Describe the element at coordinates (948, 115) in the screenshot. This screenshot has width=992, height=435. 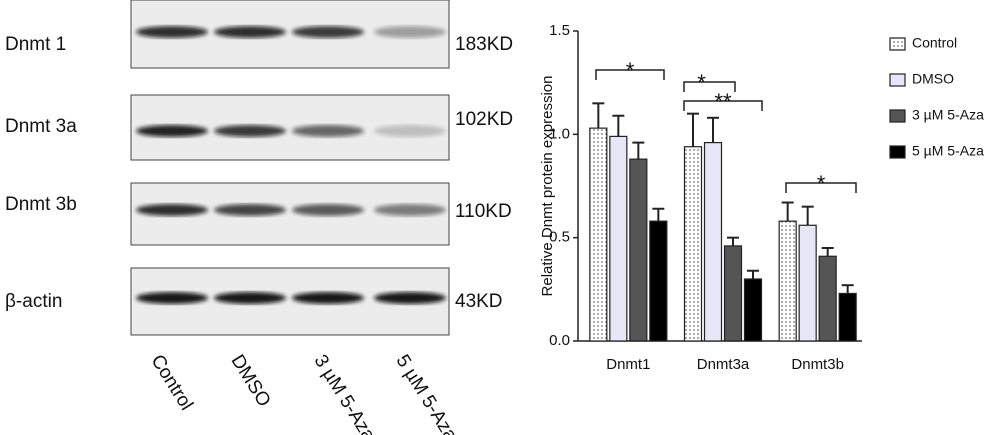
I see `legend-label: 3 µM 5-Aza` at that location.